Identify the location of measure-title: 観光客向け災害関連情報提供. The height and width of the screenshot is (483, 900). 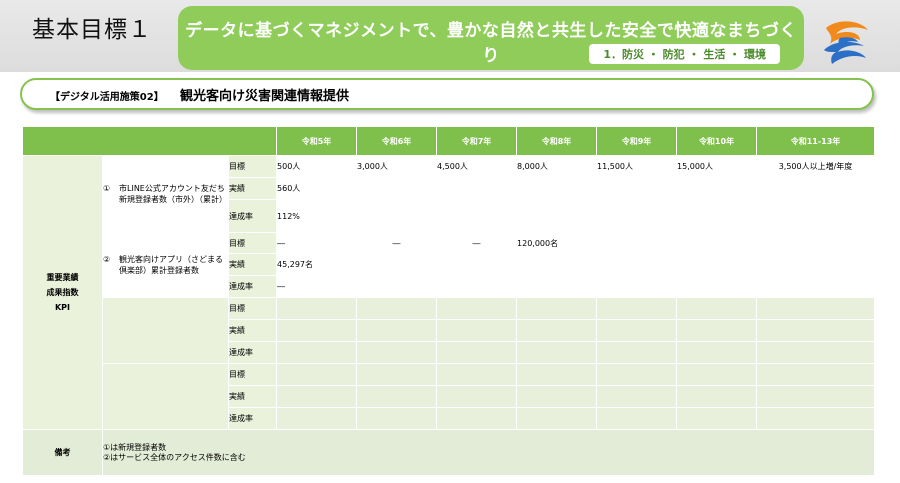
(265, 96).